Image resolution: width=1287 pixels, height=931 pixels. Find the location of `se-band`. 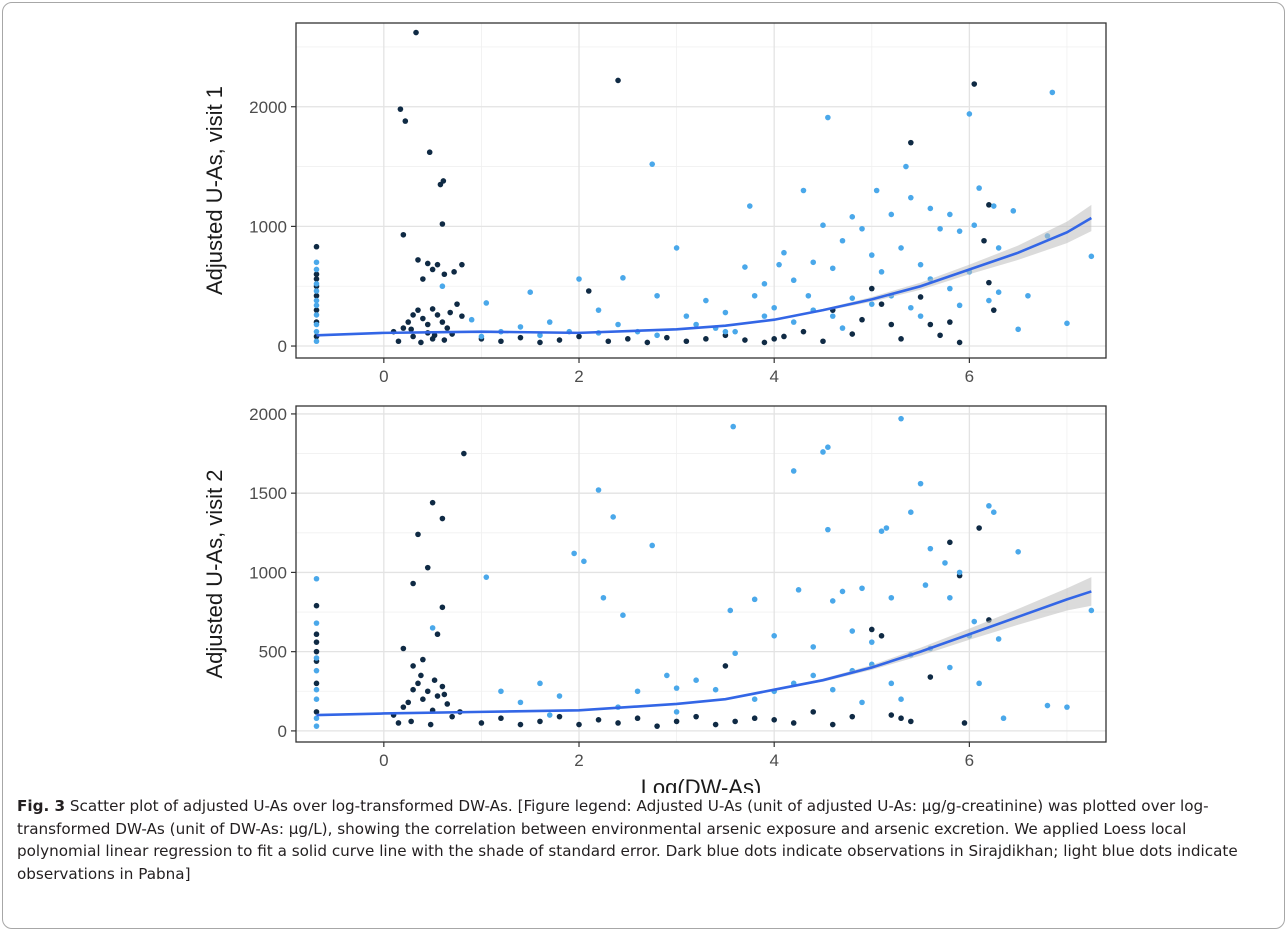

se-band is located at coordinates (704, 646).